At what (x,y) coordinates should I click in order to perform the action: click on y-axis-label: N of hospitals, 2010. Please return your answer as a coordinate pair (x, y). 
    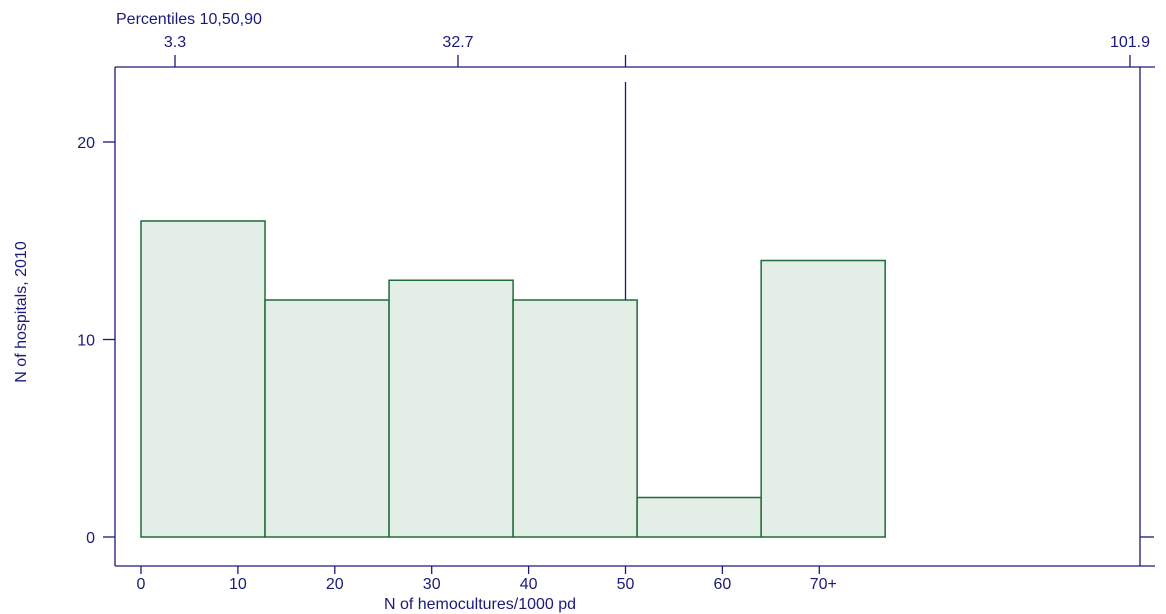
    Looking at the image, I should click on (21, 312).